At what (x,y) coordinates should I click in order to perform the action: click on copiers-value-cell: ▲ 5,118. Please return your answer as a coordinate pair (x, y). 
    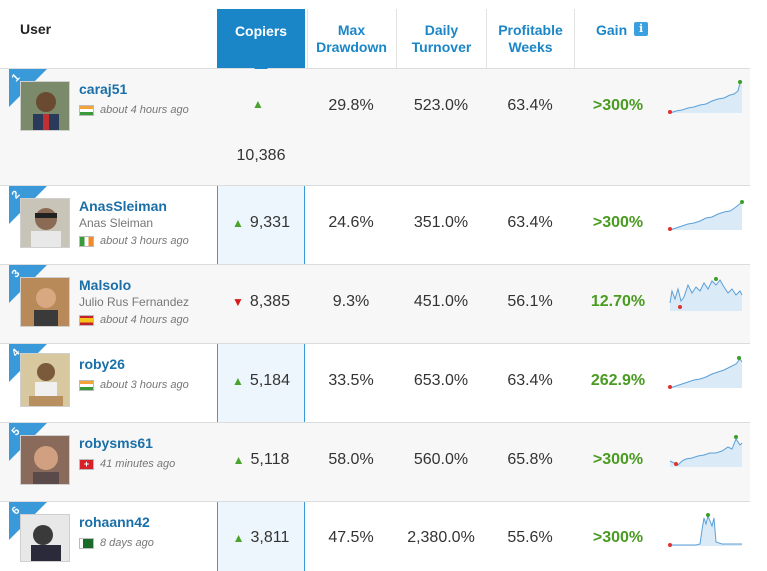
    Looking at the image, I should click on (261, 460).